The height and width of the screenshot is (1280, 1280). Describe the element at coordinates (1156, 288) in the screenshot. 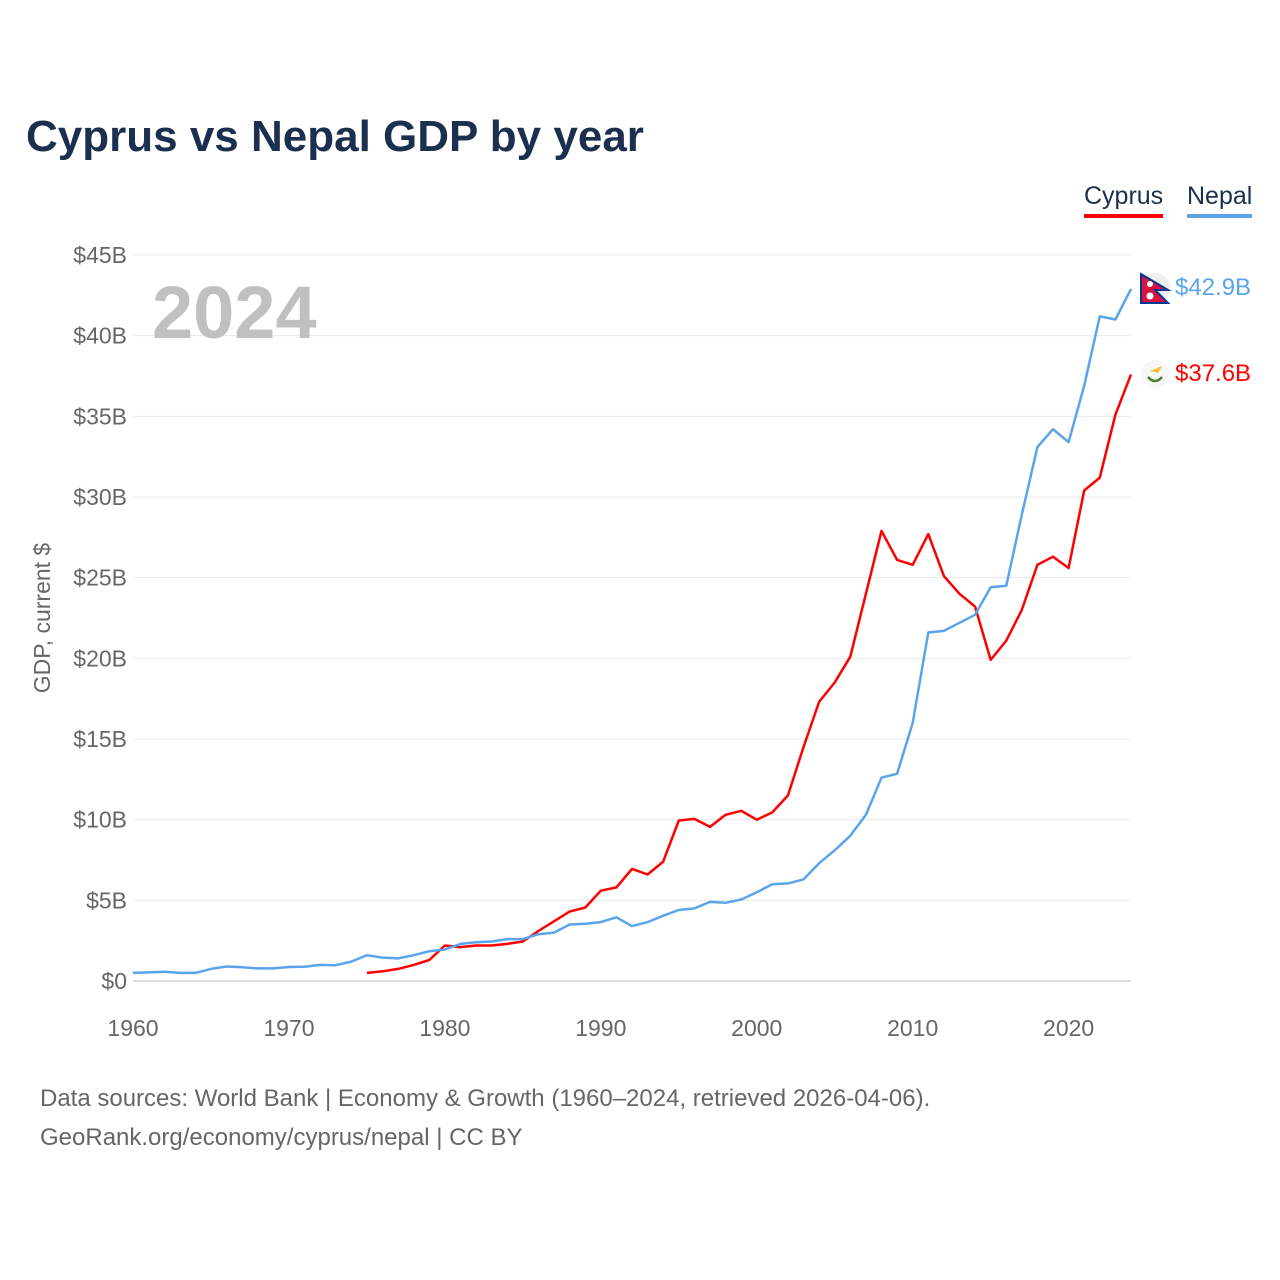

I see `nepal-flag-icon` at that location.